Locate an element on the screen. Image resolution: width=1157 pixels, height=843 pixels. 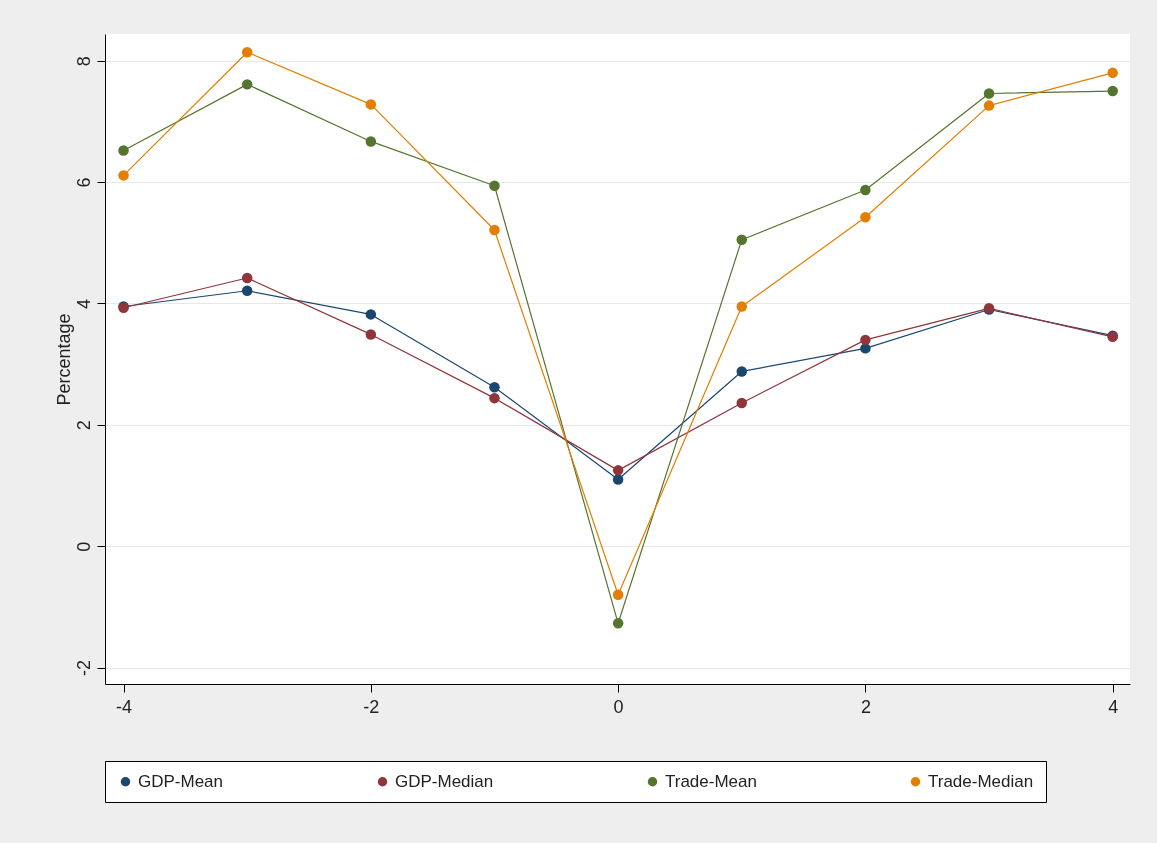
y-tick-label: 8 is located at coordinates (83, 61).